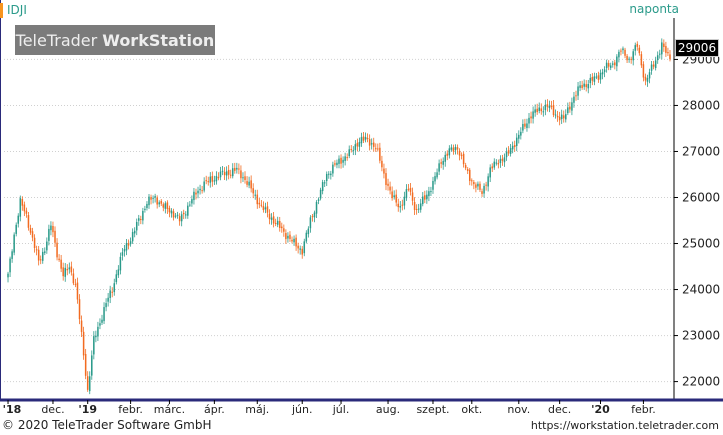 This screenshot has width=723, height=435. Describe the element at coordinates (341, 409) in the screenshot. I see `x-tick-label: júl.` at that location.